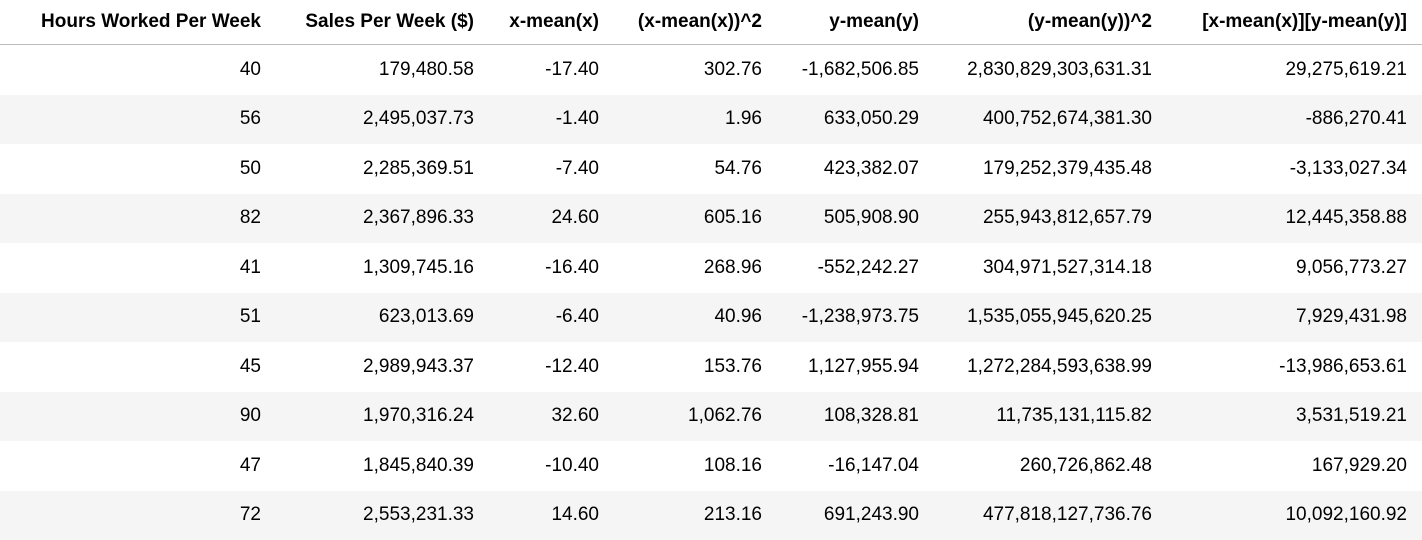  I want to click on cell-x-dev: -7.40, so click(577, 168).